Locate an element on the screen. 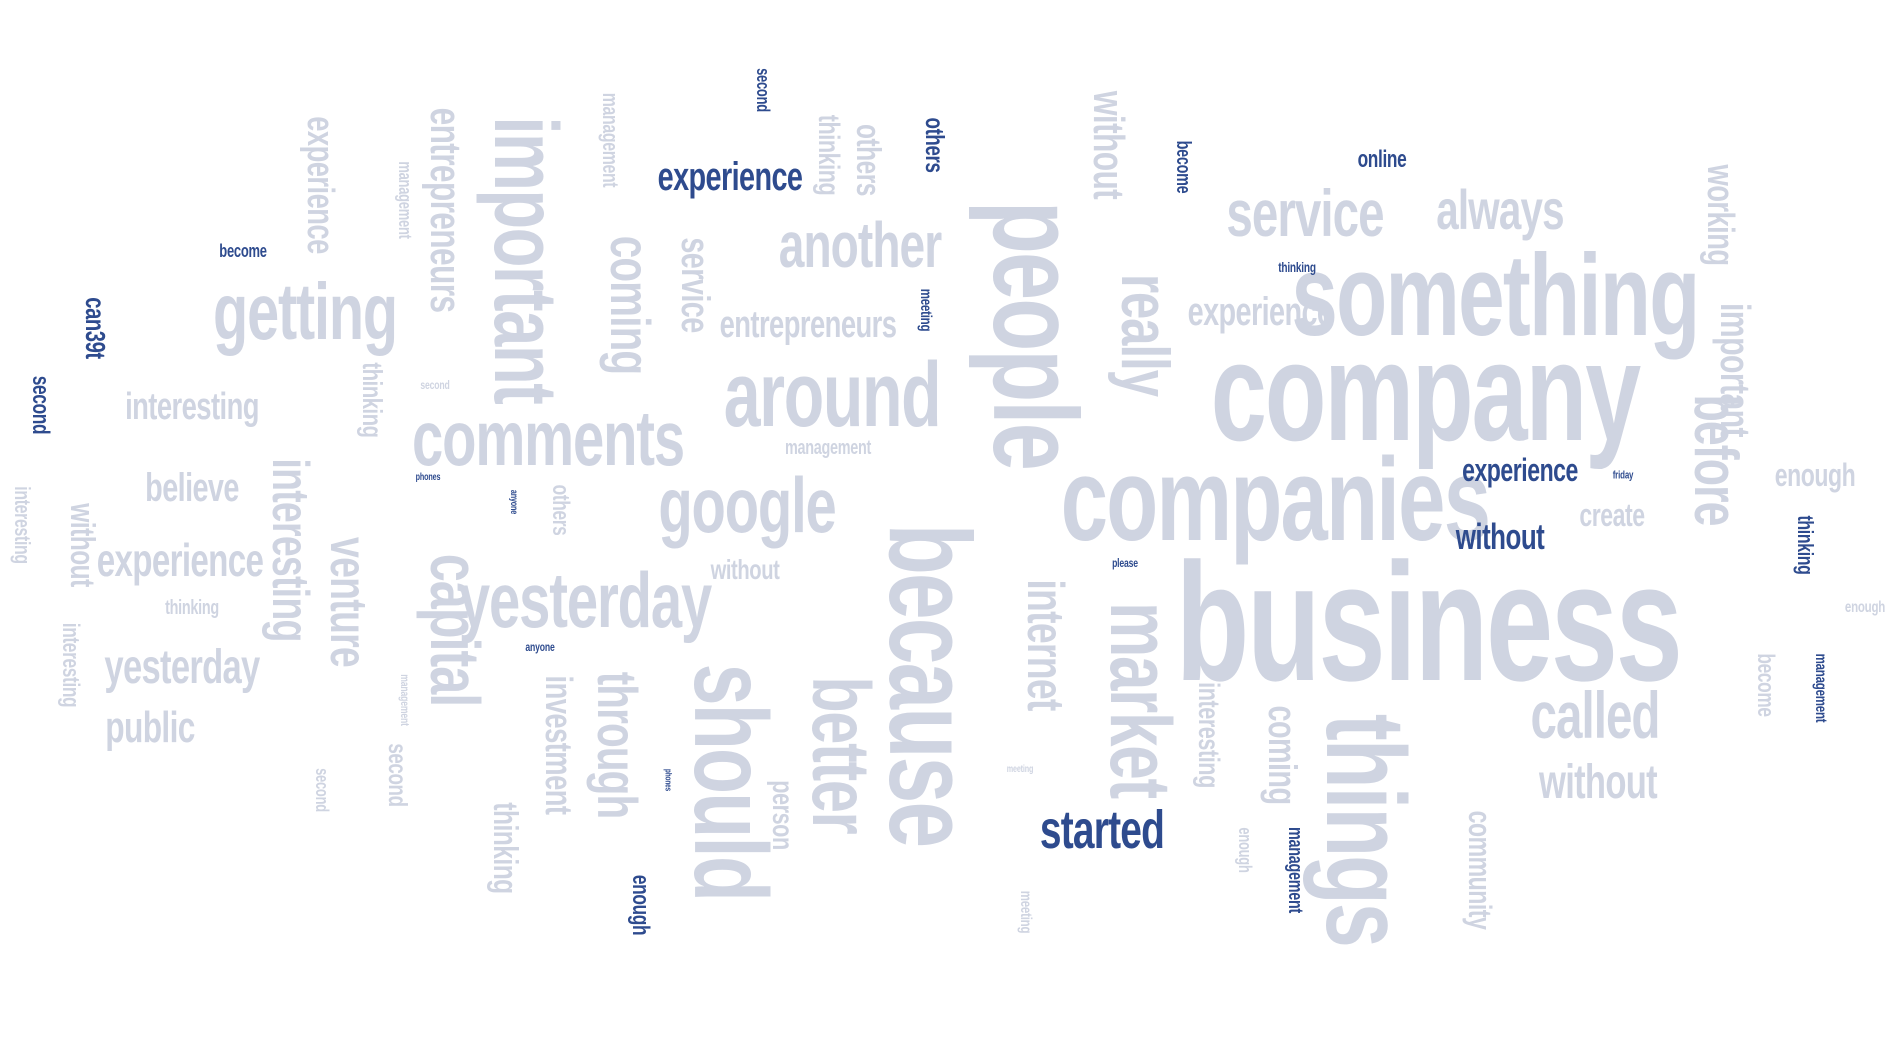  word-second-accent-top: second is located at coordinates (763, 90).